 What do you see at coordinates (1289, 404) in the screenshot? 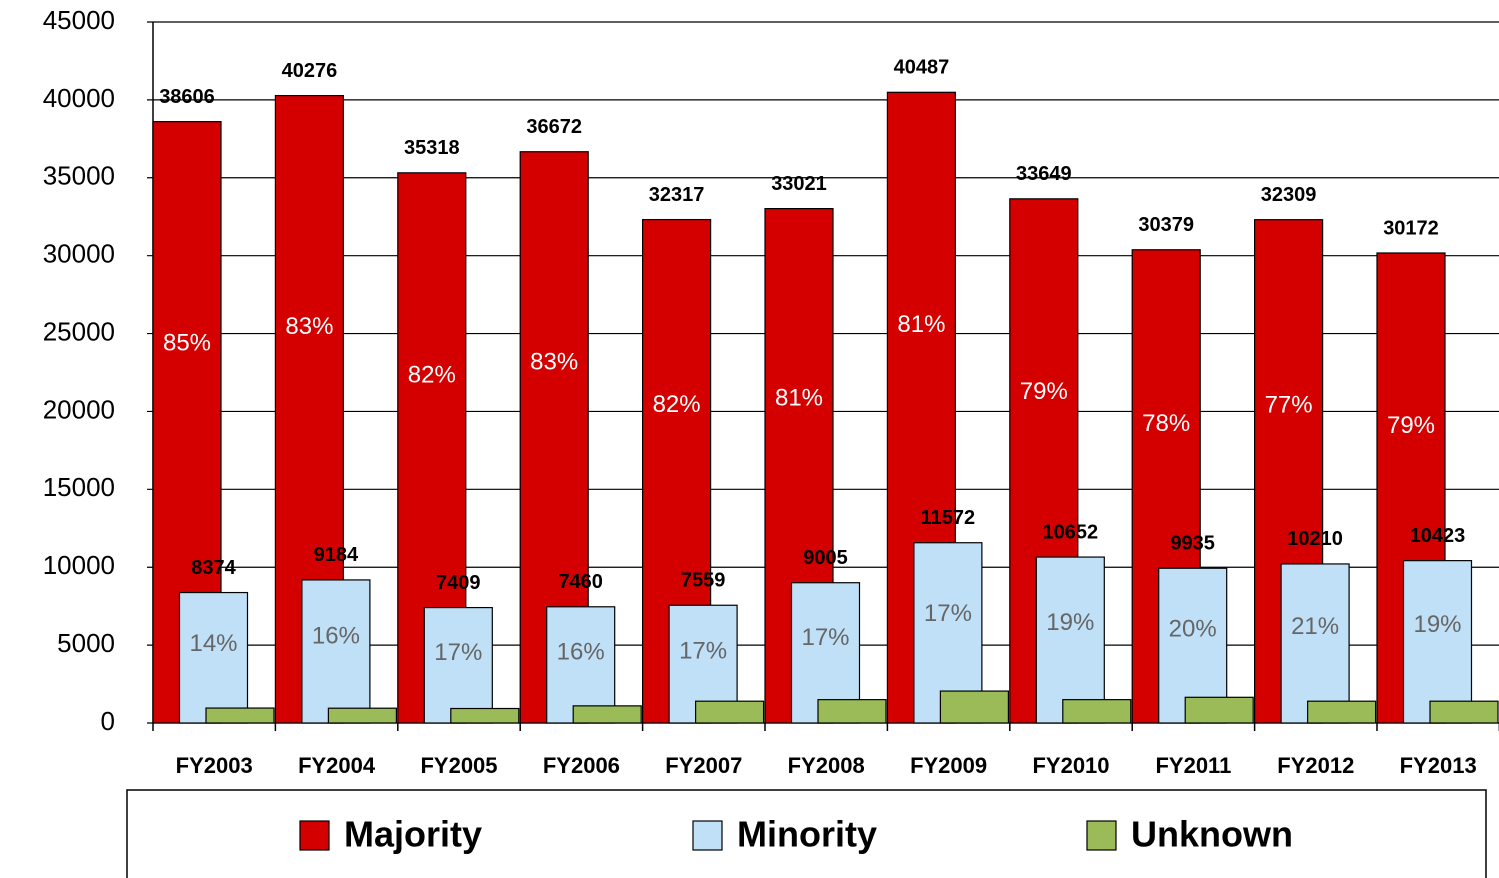
I see `share-label: 77%` at bounding box center [1289, 404].